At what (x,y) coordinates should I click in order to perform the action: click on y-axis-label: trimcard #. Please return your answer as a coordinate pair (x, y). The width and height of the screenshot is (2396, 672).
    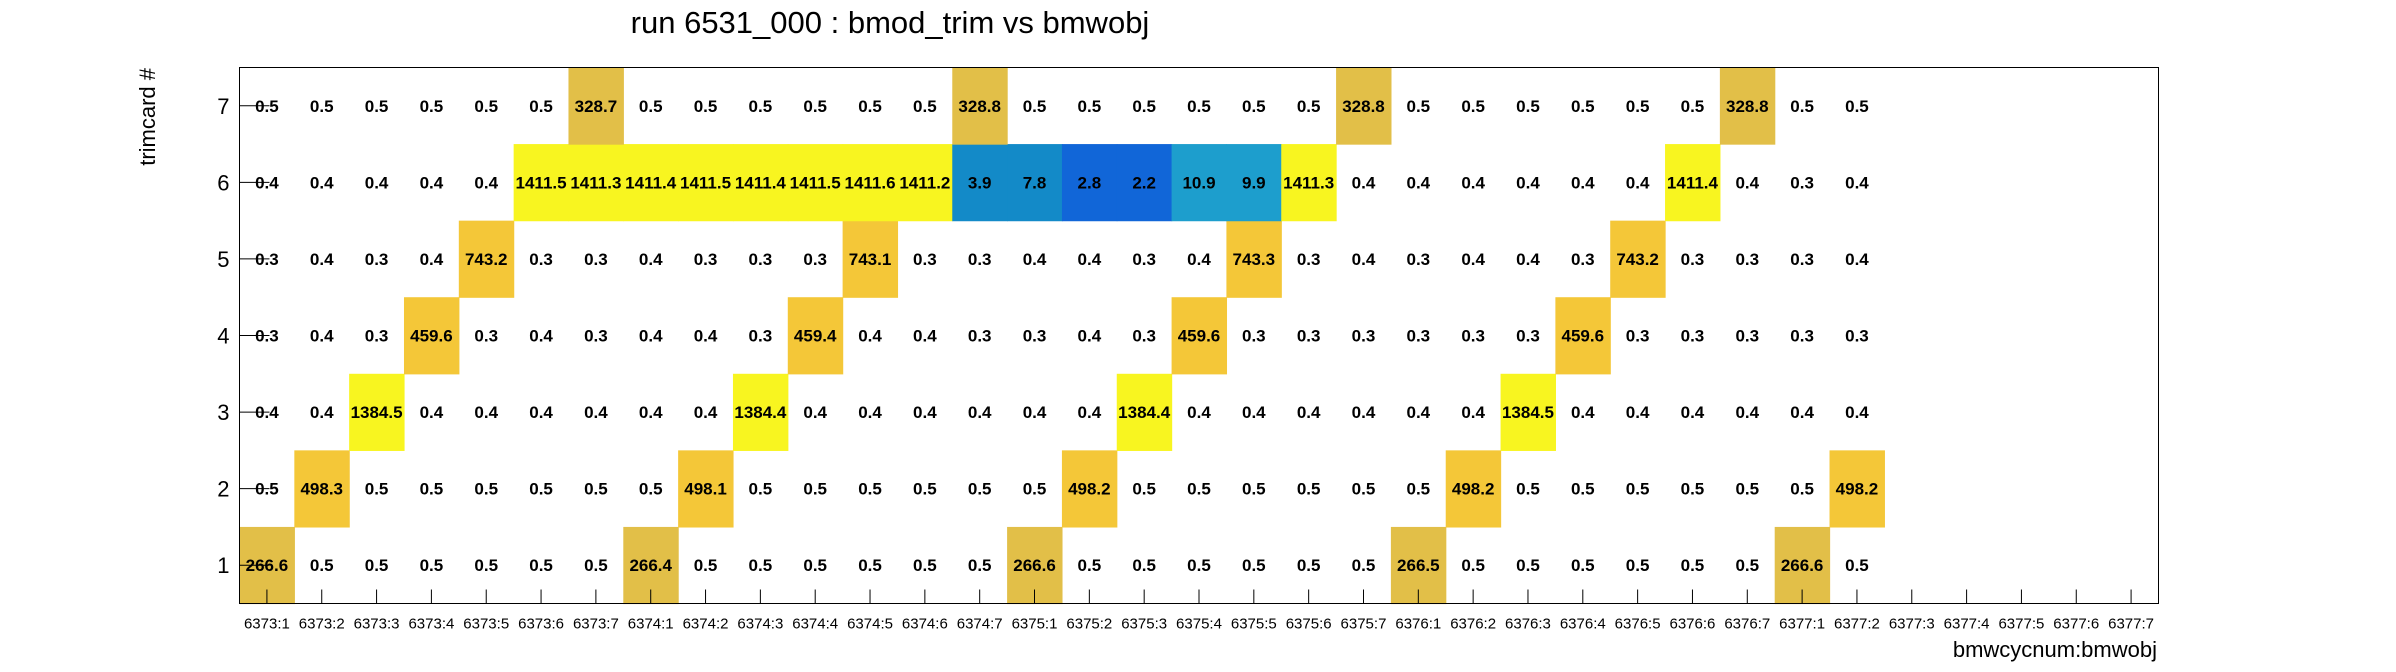
    Looking at the image, I should click on (147, 116).